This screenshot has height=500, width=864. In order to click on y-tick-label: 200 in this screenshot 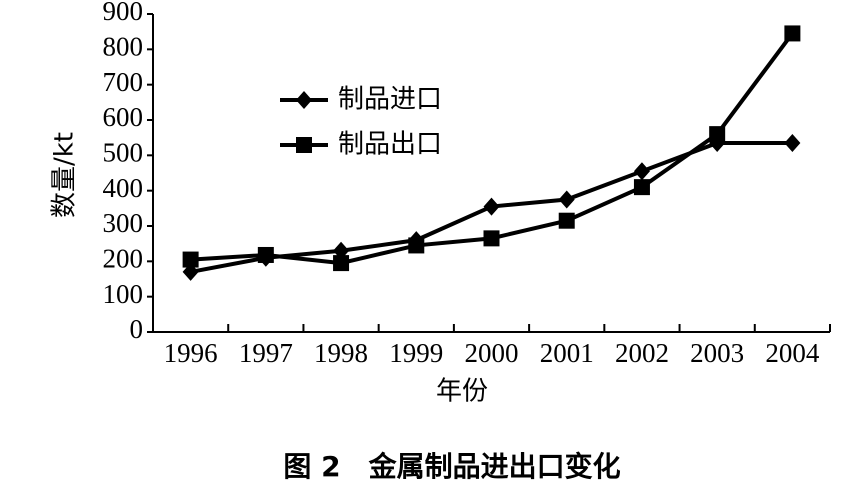, I will do `click(123, 259)`.